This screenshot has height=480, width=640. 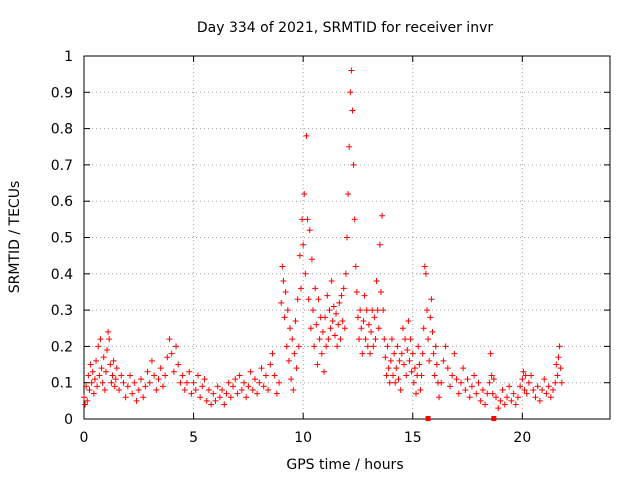 I want to click on data-point-square, so click(x=494, y=418).